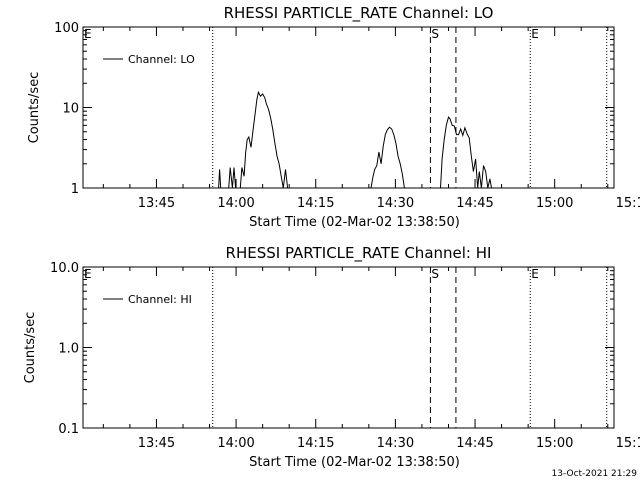 This screenshot has width=640, height=480. What do you see at coordinates (66, 28) in the screenshot?
I see `lo-y-tick-label: 100` at bounding box center [66, 28].